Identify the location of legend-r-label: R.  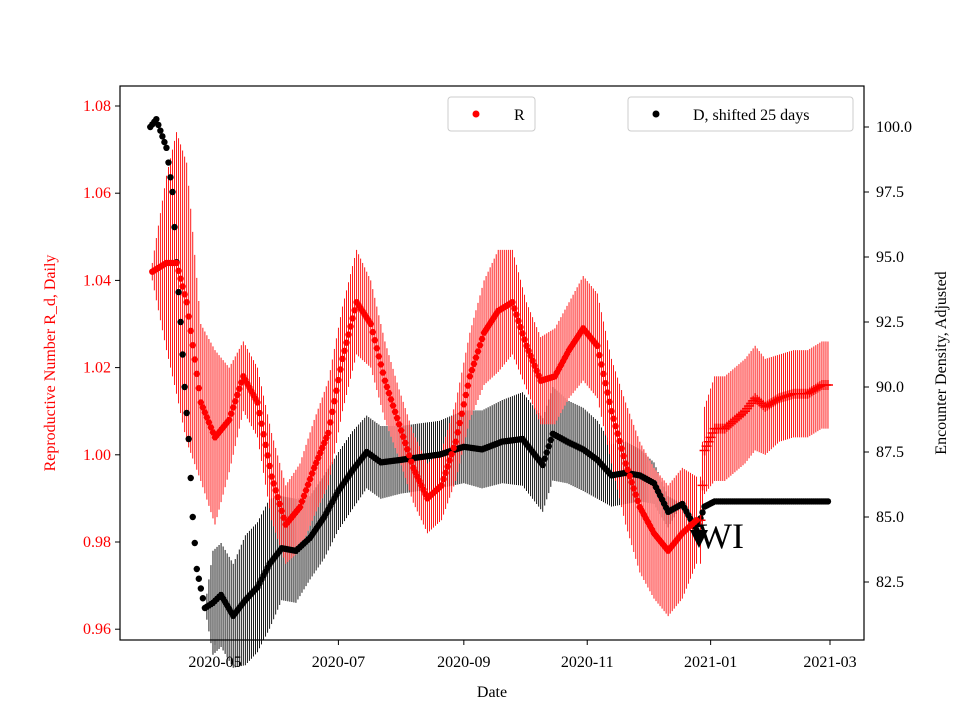
(519, 115).